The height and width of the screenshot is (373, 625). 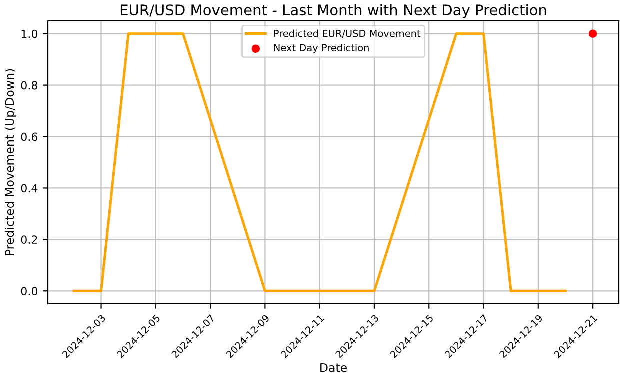 What do you see at coordinates (29, 85) in the screenshot?
I see `y-tick-label: 0.8` at bounding box center [29, 85].